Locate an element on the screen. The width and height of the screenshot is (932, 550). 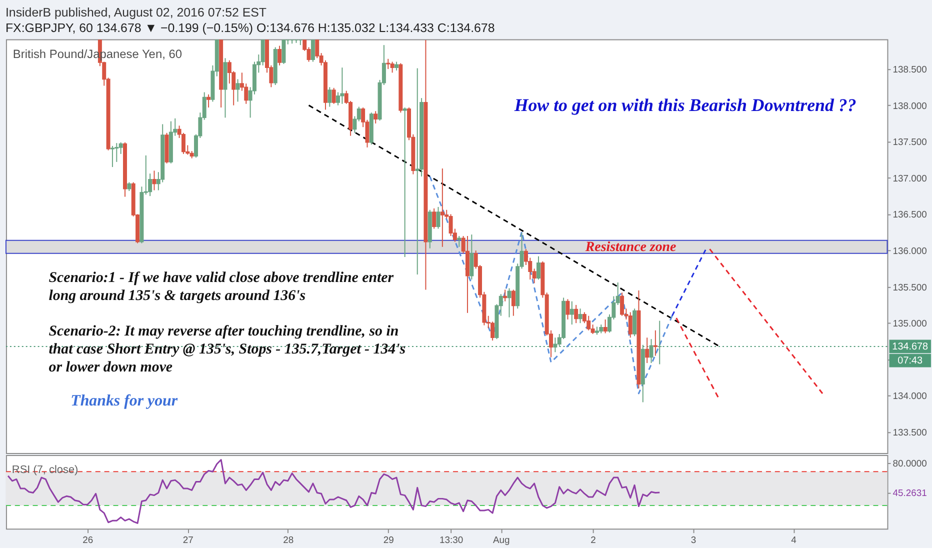
x-tick-label: 28 is located at coordinates (288, 540).